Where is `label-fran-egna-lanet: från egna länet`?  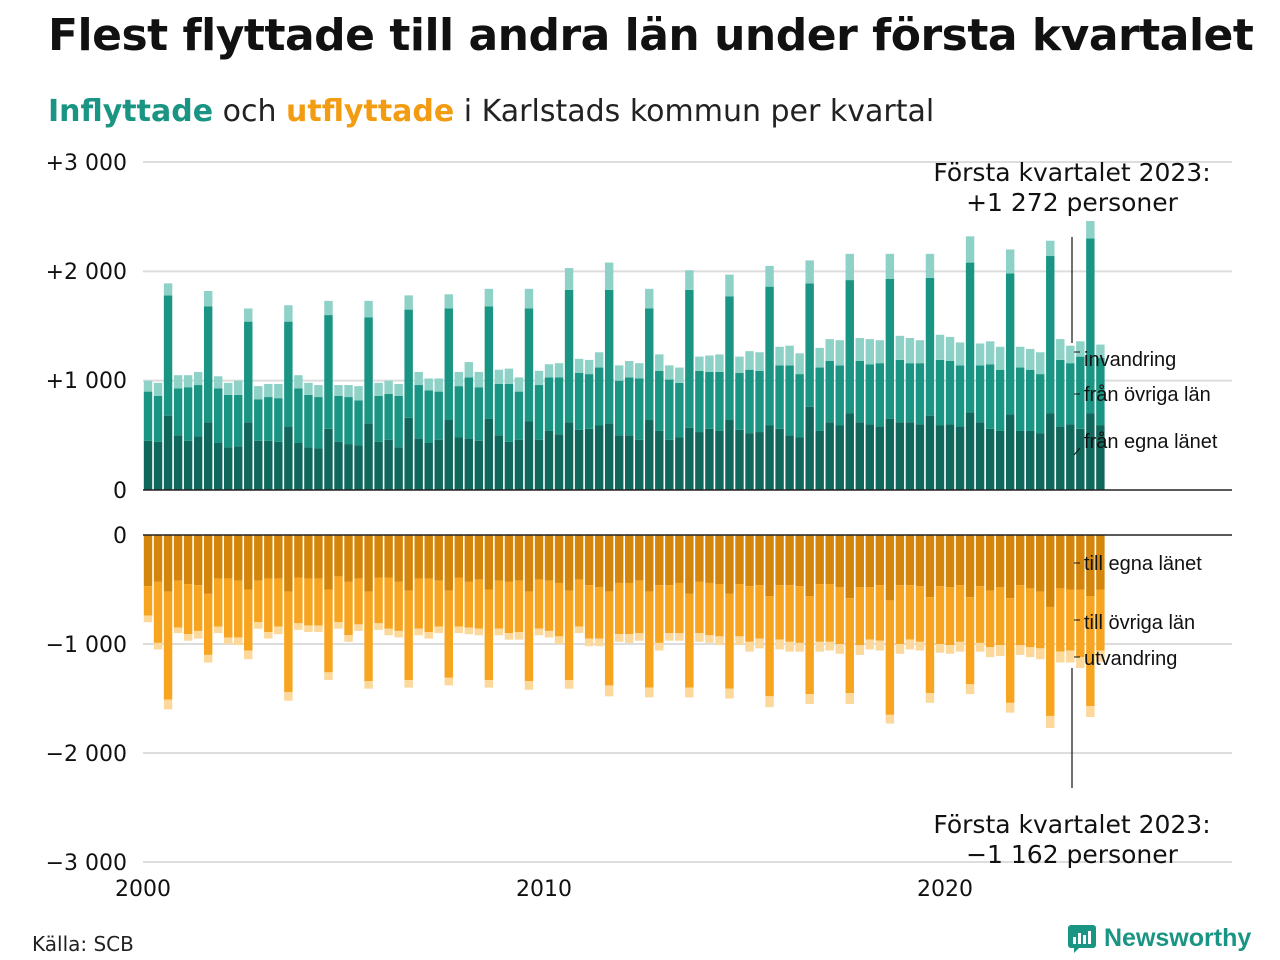
label-fran-egna-lanet: från egna länet is located at coordinates (1151, 442).